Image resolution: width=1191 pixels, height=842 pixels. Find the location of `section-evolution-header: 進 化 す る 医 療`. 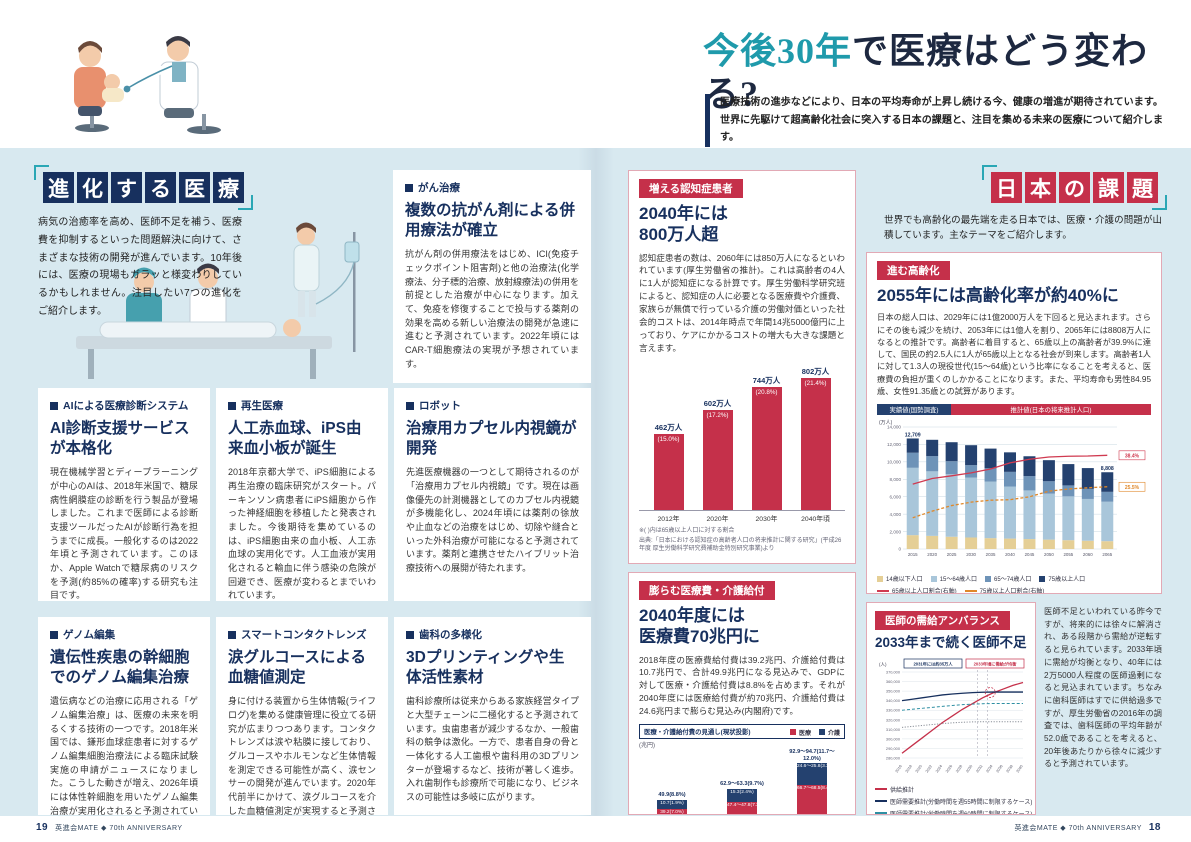

section-evolution-header: 進 化 す る 医 療 is located at coordinates (143, 187).